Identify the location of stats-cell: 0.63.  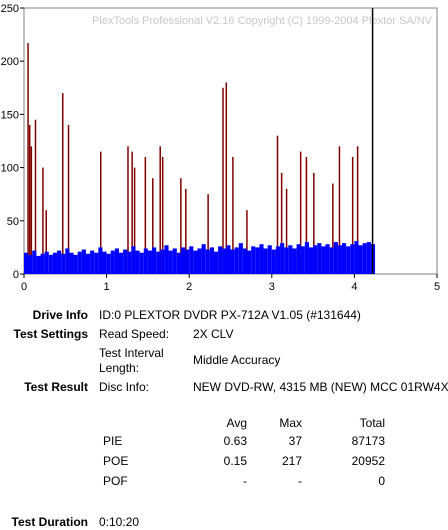
(235, 441).